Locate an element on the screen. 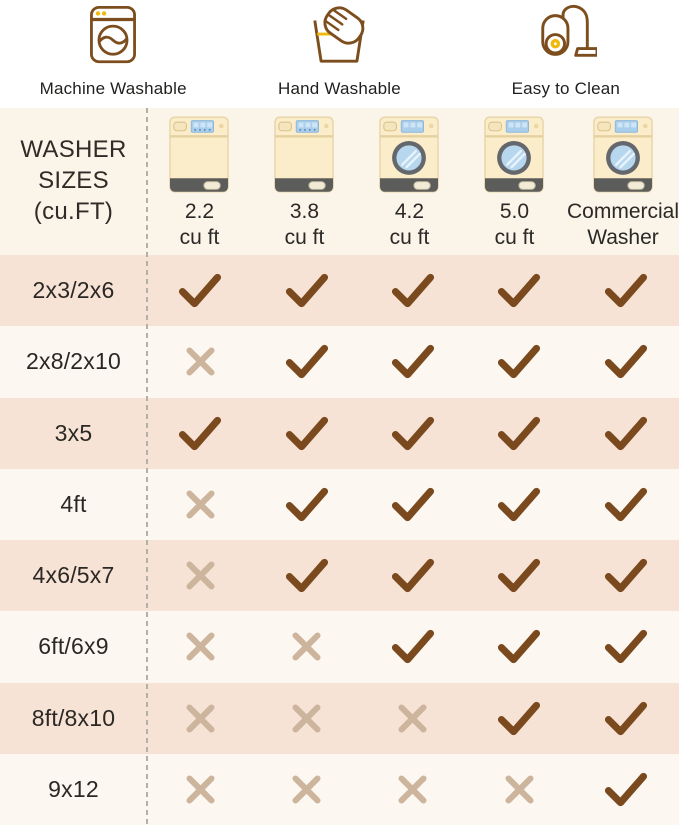 Image resolution: width=679 pixels, height=825 pixels. feature-hand-washable: Hand Washable is located at coordinates (339, 55).